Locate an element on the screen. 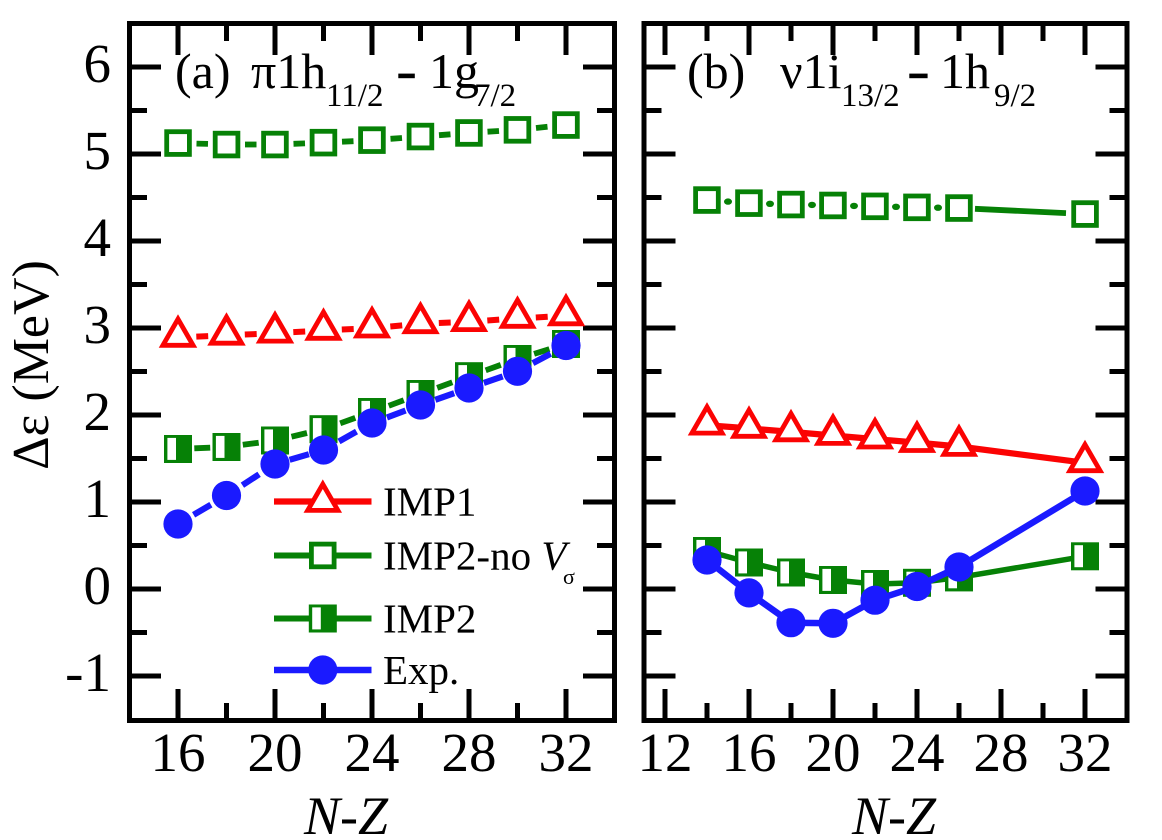 Image resolution: width=1162 pixels, height=840 pixels. svg-text: 2 is located at coordinates (98, 411).